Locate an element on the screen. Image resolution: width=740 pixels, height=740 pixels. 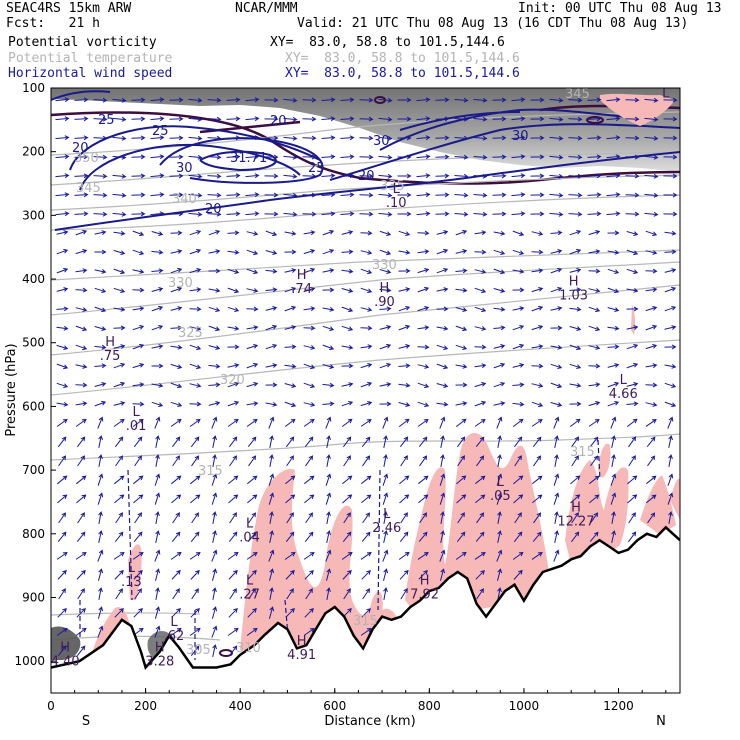
x-end-label-left: S is located at coordinates (86, 721).